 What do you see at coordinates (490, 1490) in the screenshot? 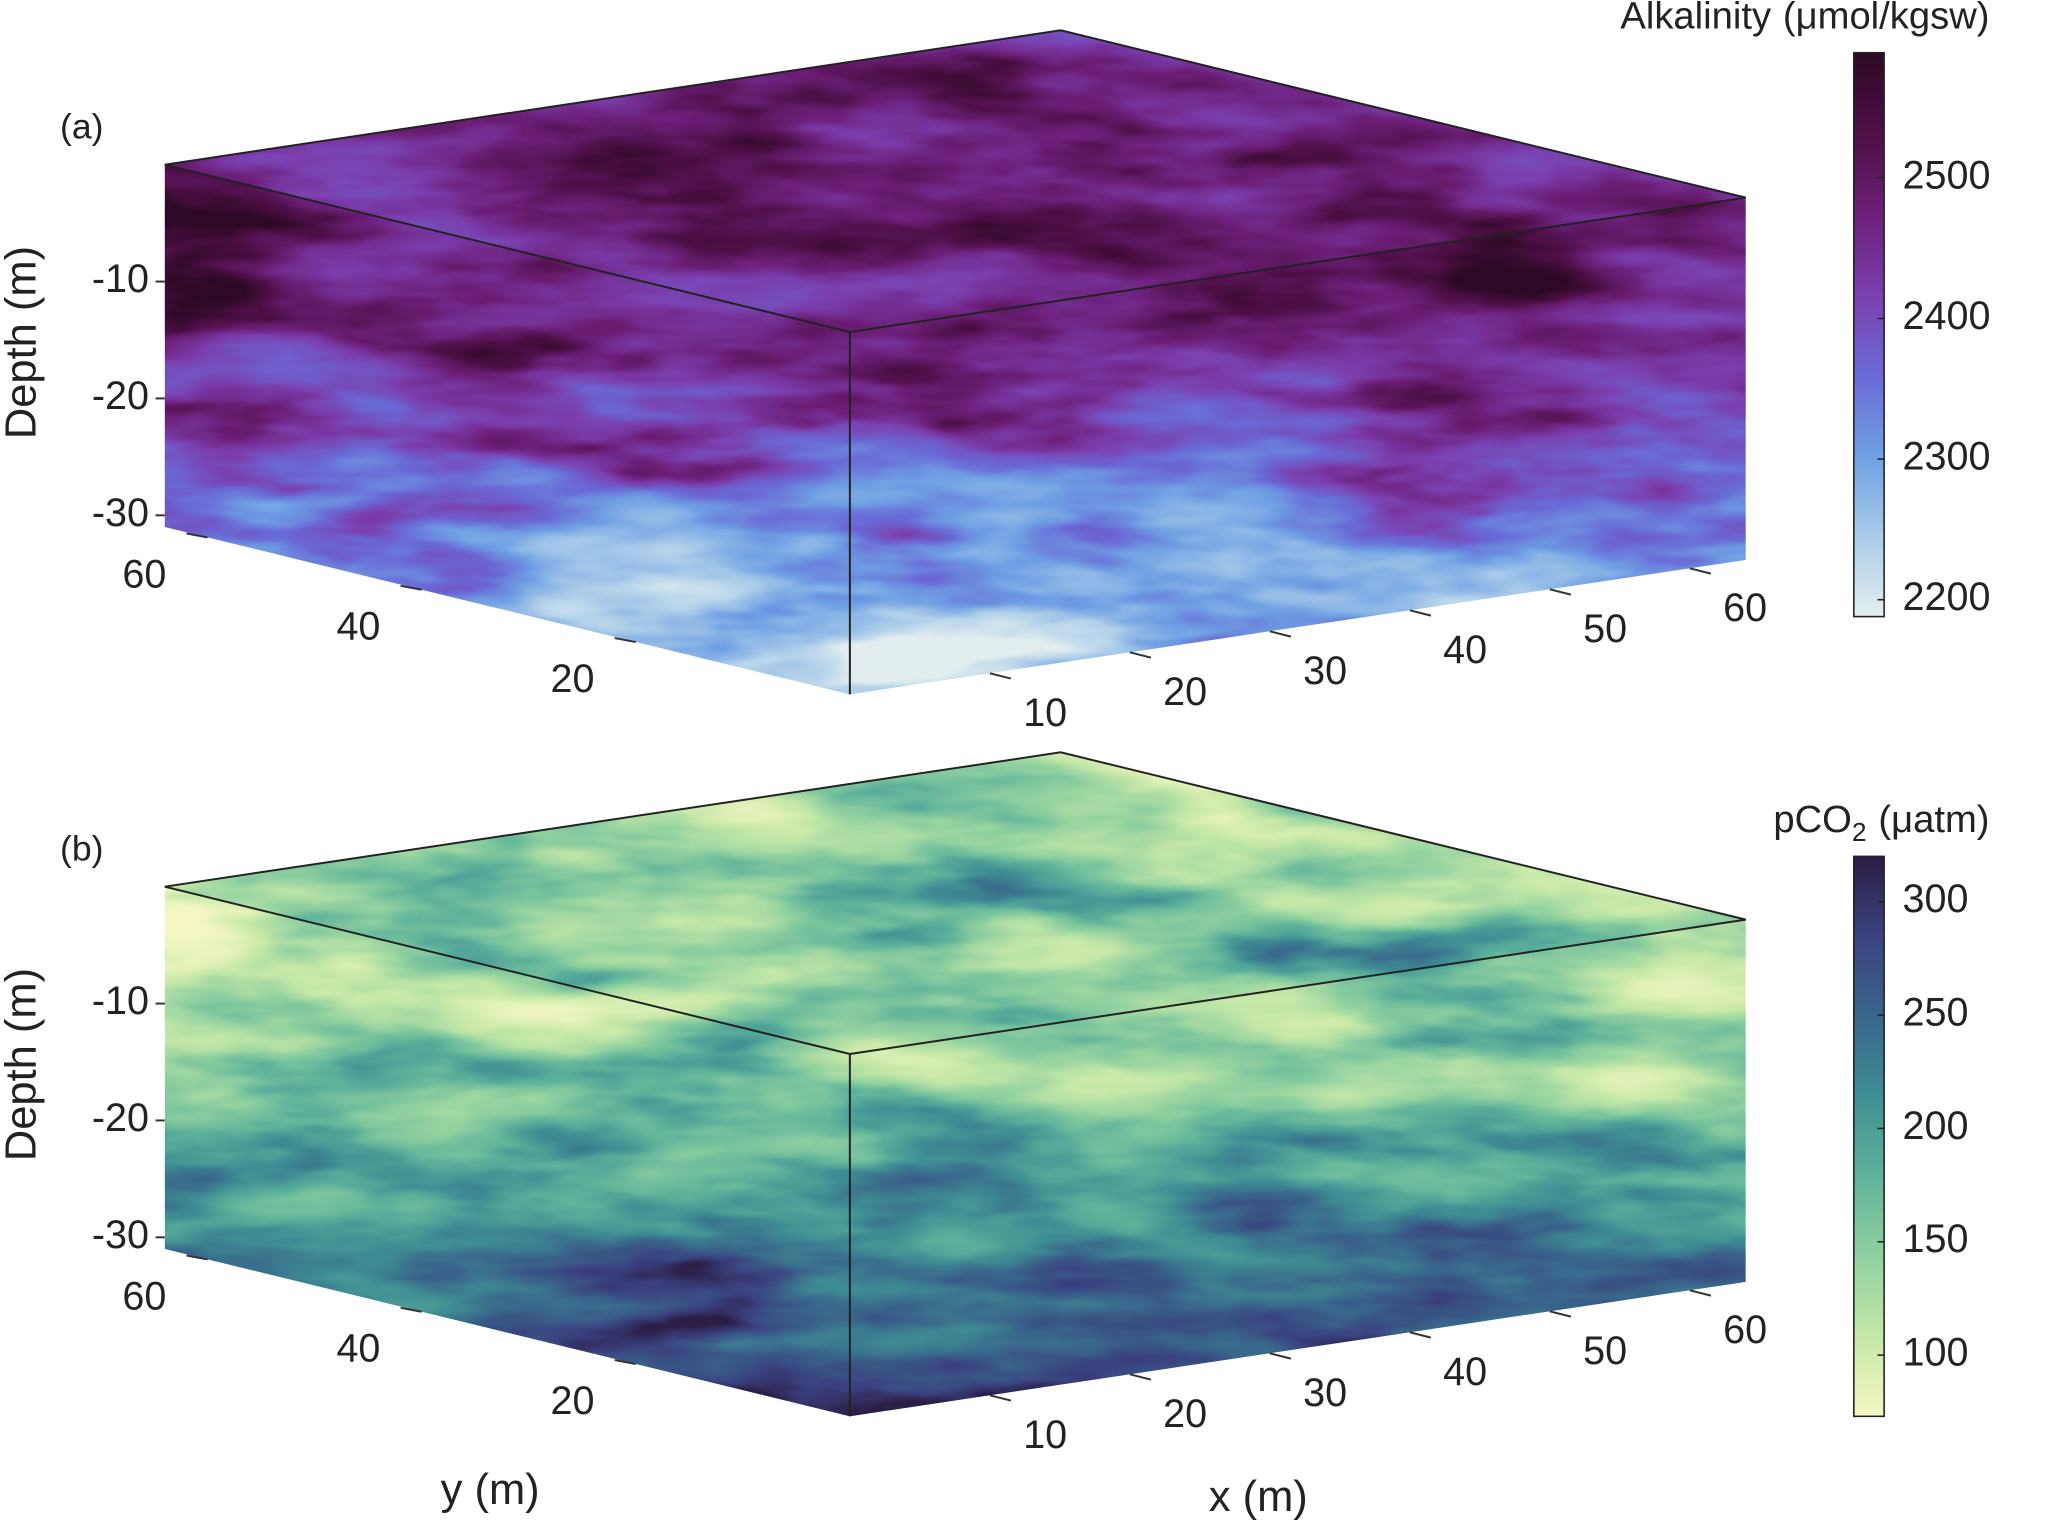
I see `y-axis-label: y (m)` at bounding box center [490, 1490].